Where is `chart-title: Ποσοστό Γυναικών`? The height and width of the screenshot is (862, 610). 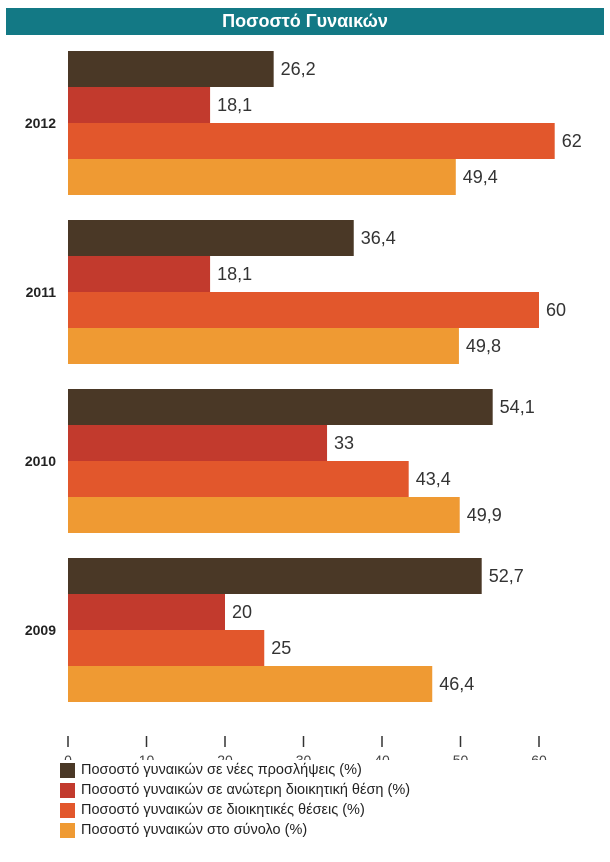 chart-title: Ποσοστό Γυναικών is located at coordinates (305, 21).